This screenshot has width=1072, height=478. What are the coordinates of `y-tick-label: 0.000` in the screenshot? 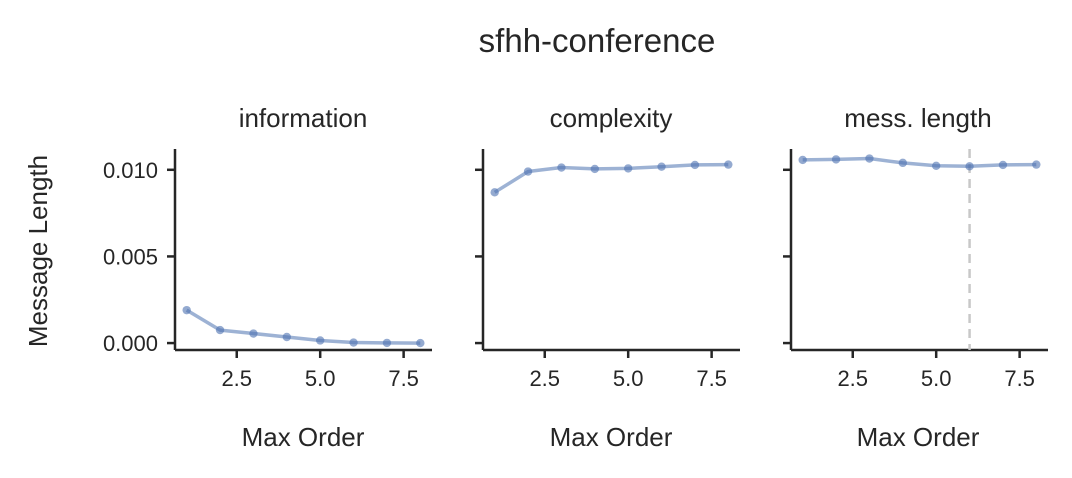 It's located at (130, 343).